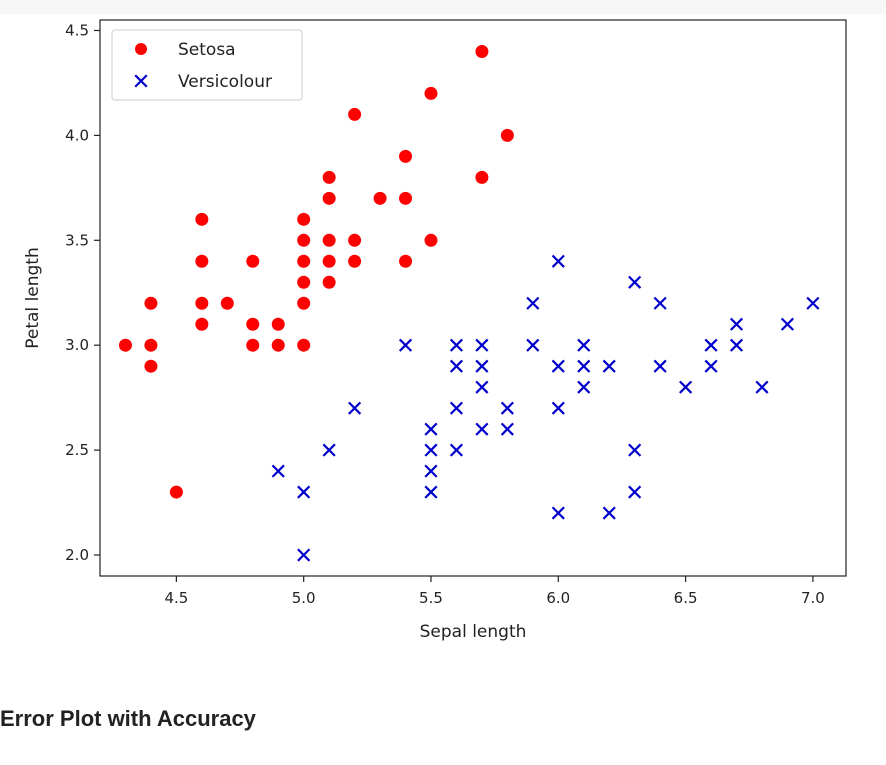 The image size is (886, 765). What do you see at coordinates (77, 30) in the screenshot?
I see `y-tick-label: 4.5` at bounding box center [77, 30].